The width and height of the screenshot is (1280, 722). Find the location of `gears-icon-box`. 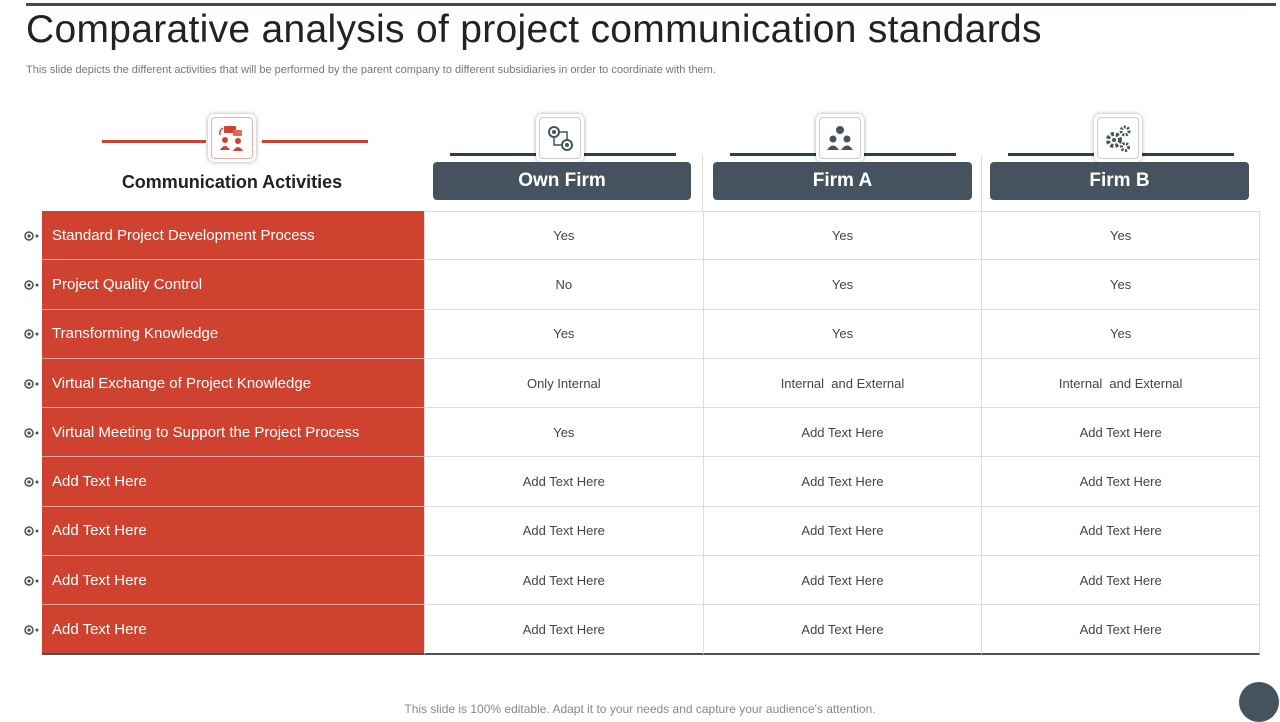

gears-icon-box is located at coordinates (1118, 138).